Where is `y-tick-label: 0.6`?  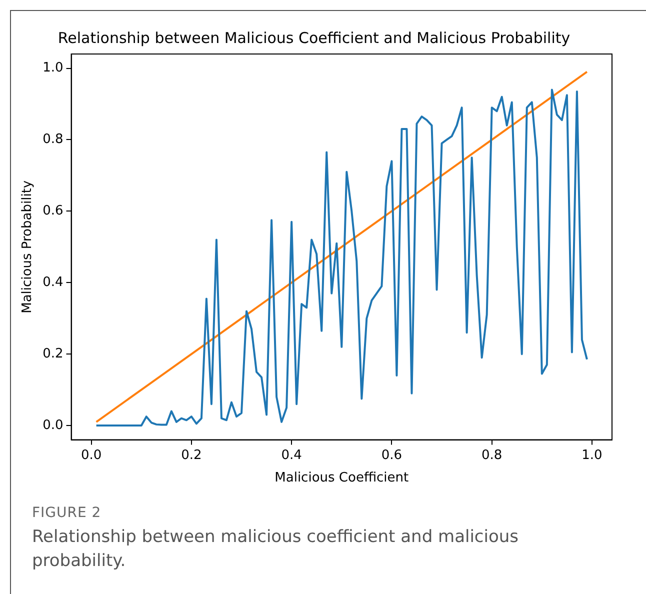 y-tick-label: 0.6 is located at coordinates (53, 211).